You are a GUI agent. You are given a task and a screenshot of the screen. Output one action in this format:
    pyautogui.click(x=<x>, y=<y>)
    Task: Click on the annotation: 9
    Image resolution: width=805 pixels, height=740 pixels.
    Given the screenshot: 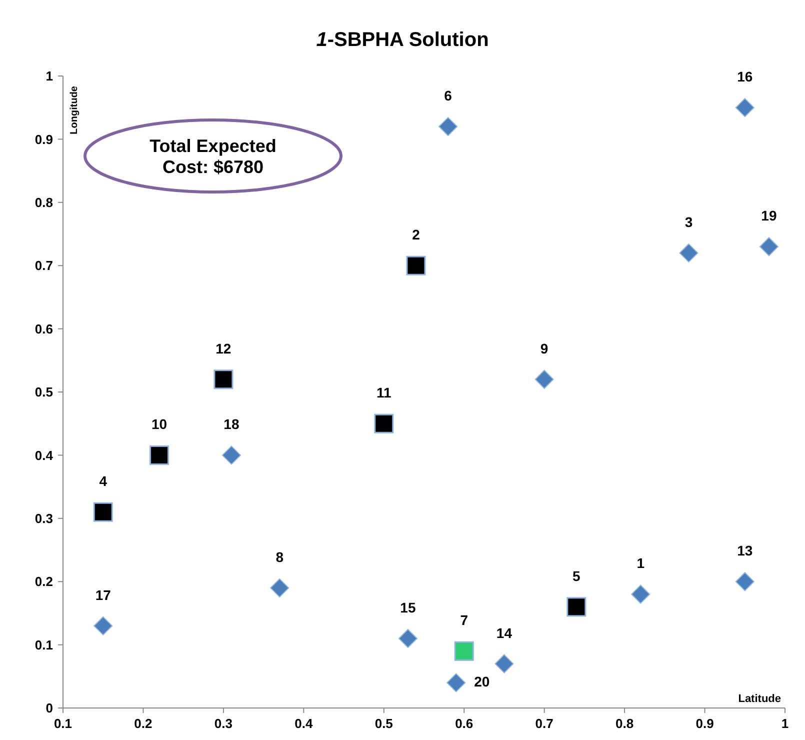 What is the action you would take?
    pyautogui.click(x=544, y=348)
    